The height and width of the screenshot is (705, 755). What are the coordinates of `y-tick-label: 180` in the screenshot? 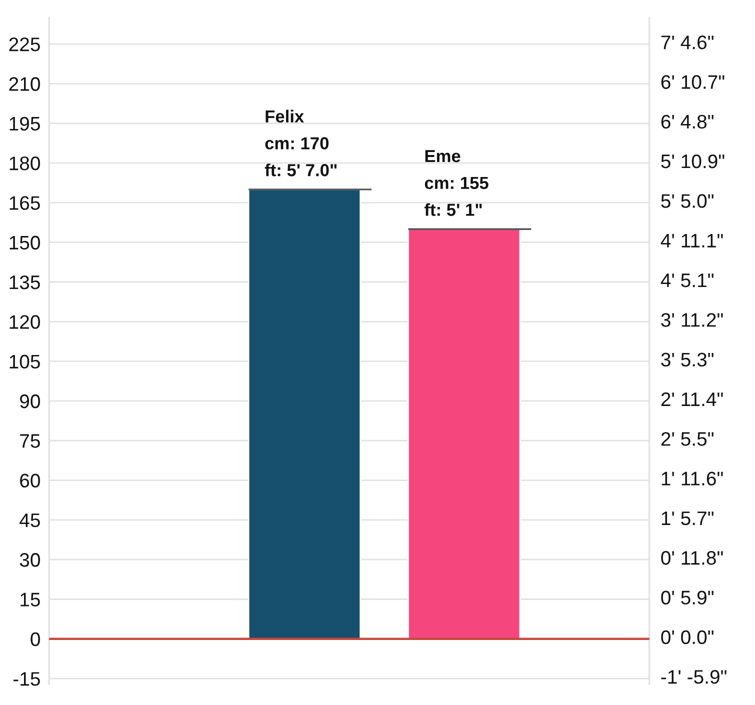 It's located at (25, 163).